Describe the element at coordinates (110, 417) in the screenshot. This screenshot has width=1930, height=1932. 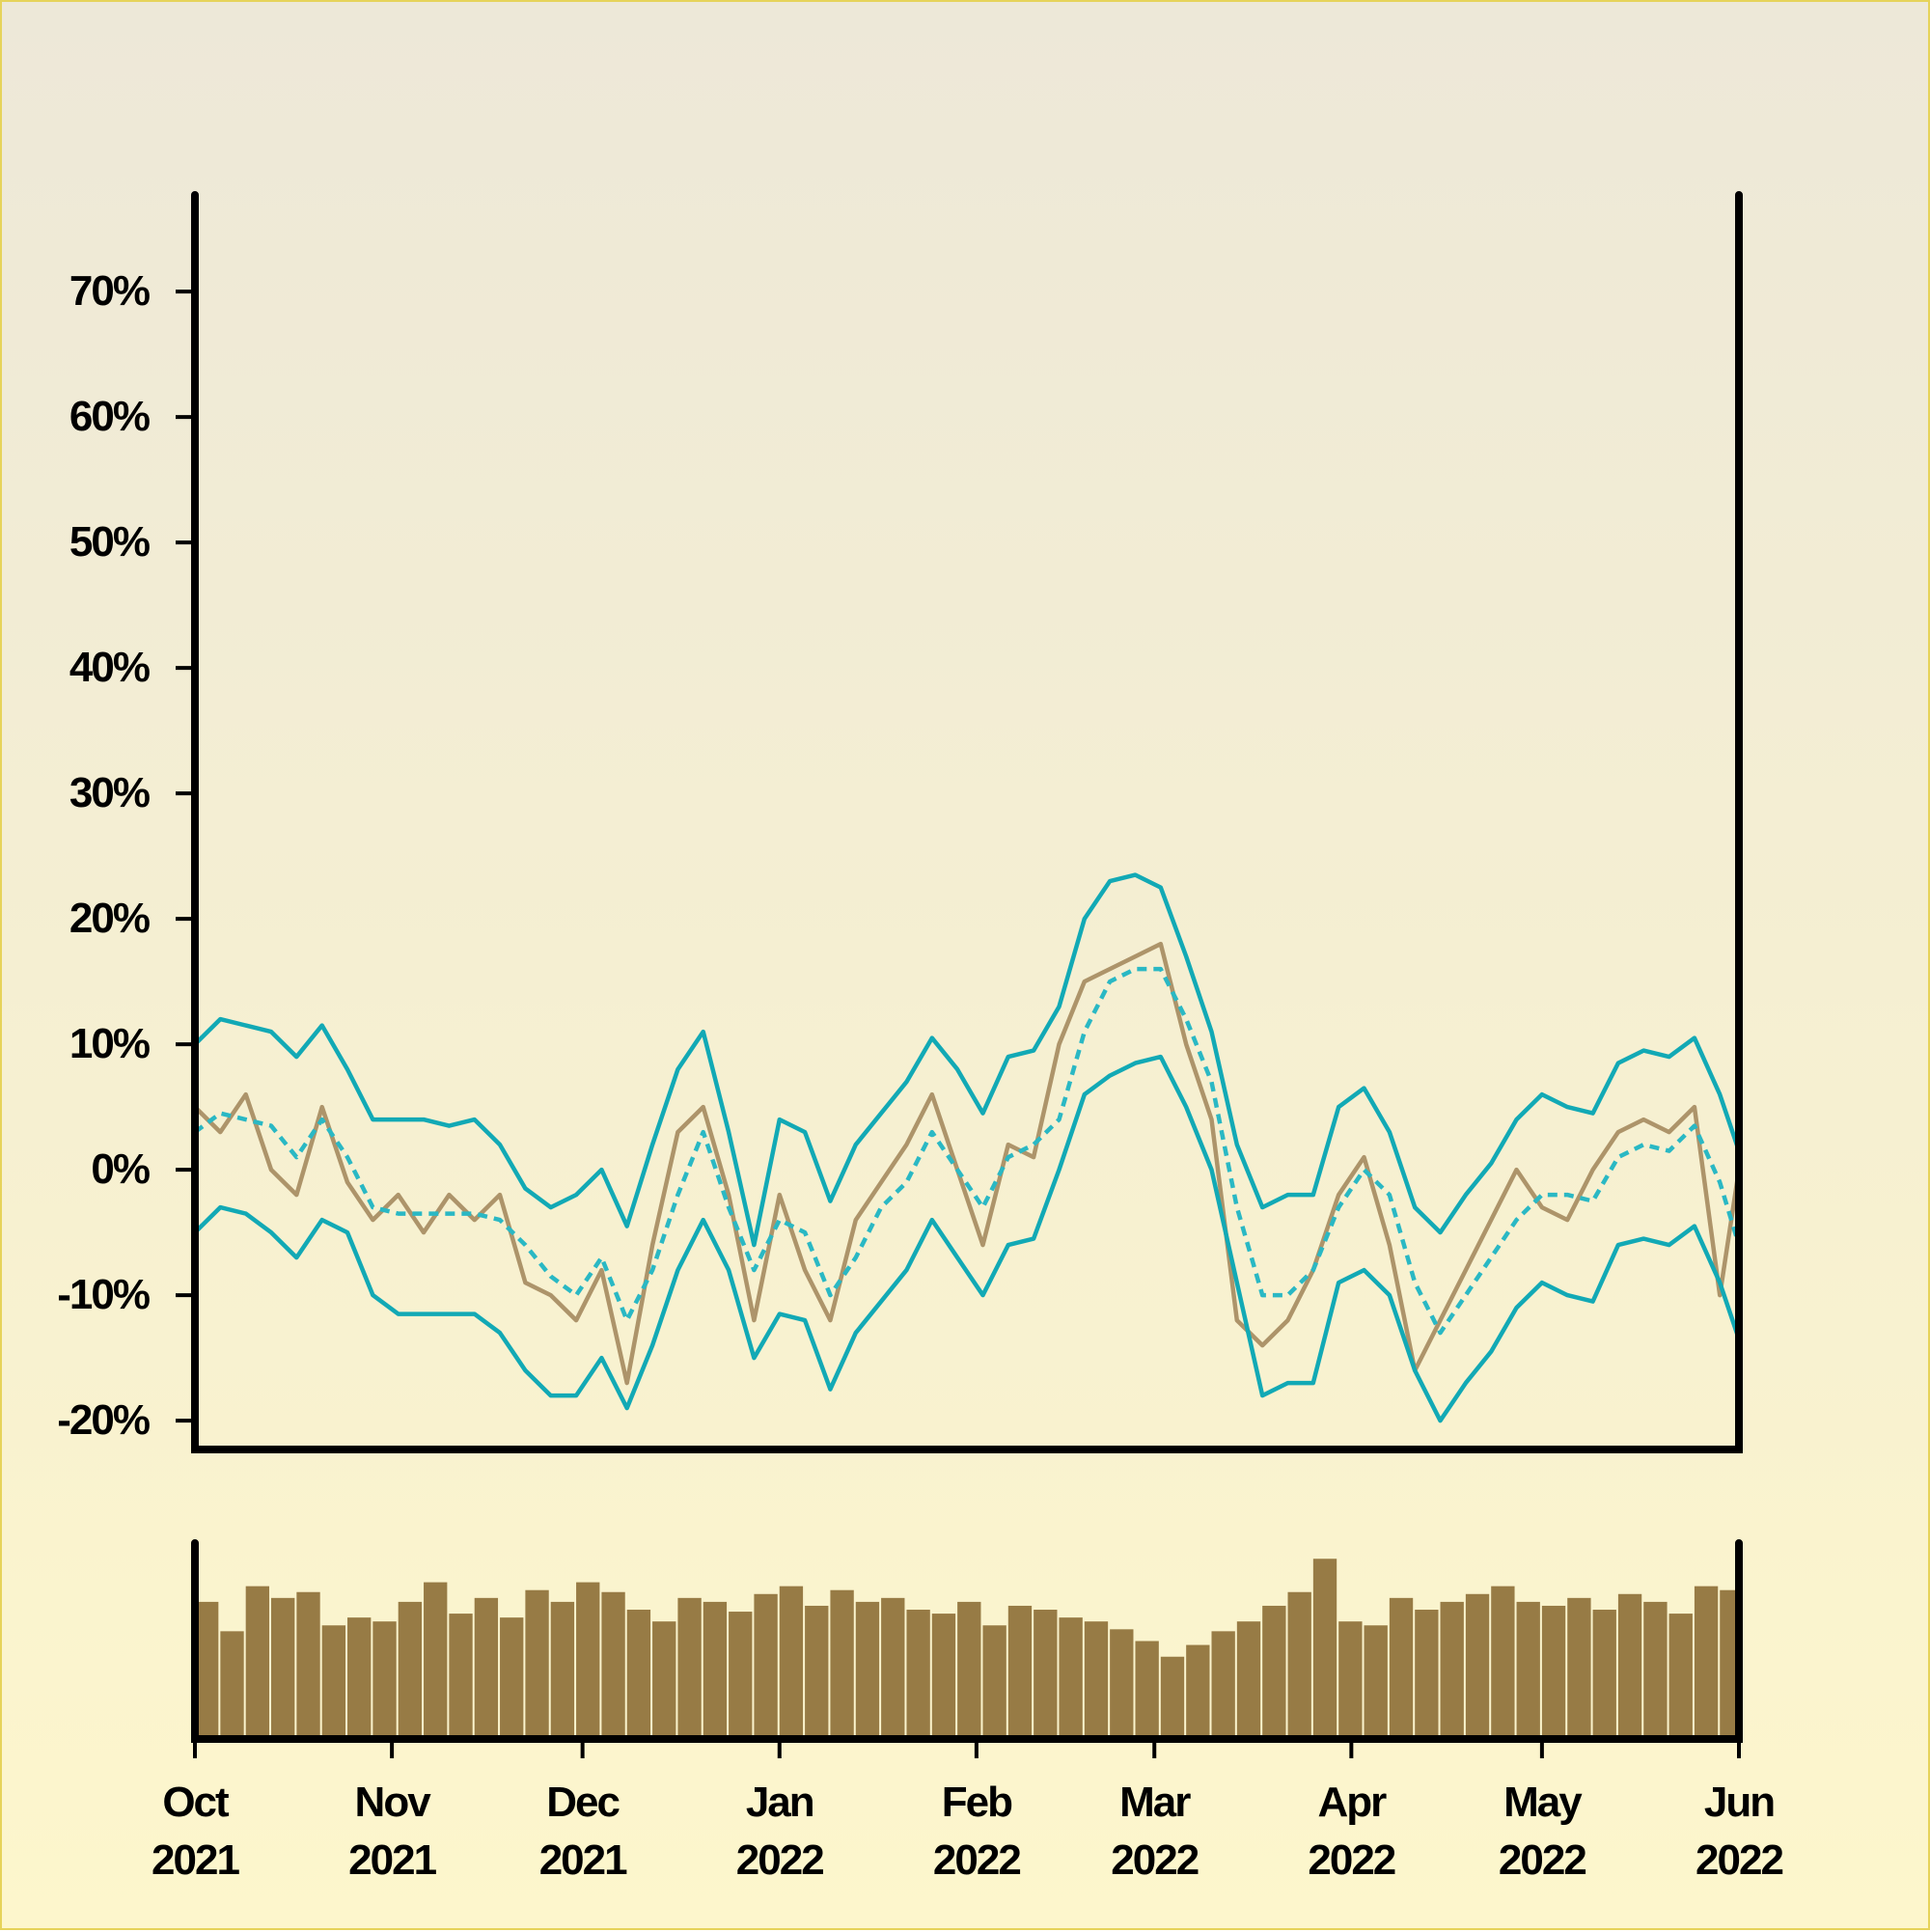
I see `y-tick-label: 60%` at that location.